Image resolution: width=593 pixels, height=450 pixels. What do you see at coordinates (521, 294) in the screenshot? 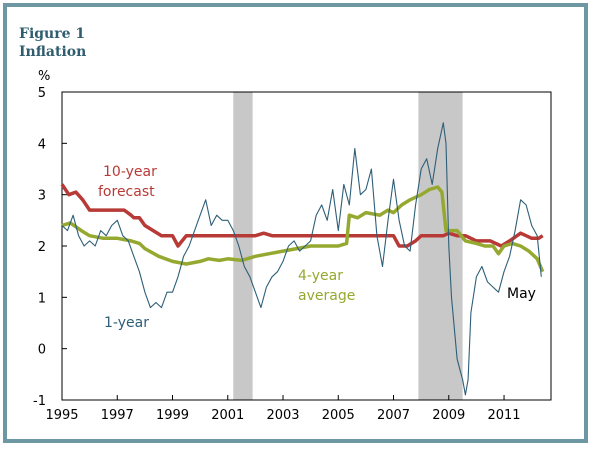
I see `may-label: May` at bounding box center [521, 294].